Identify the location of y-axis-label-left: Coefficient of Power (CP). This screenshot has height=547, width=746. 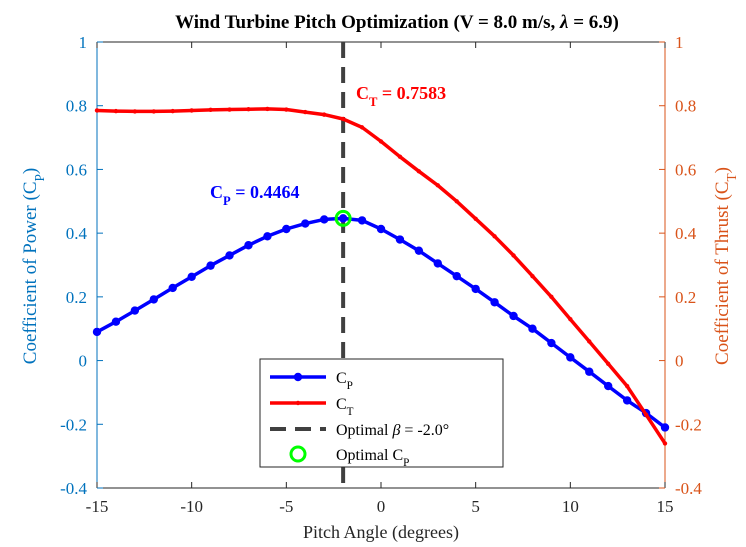
(33, 266).